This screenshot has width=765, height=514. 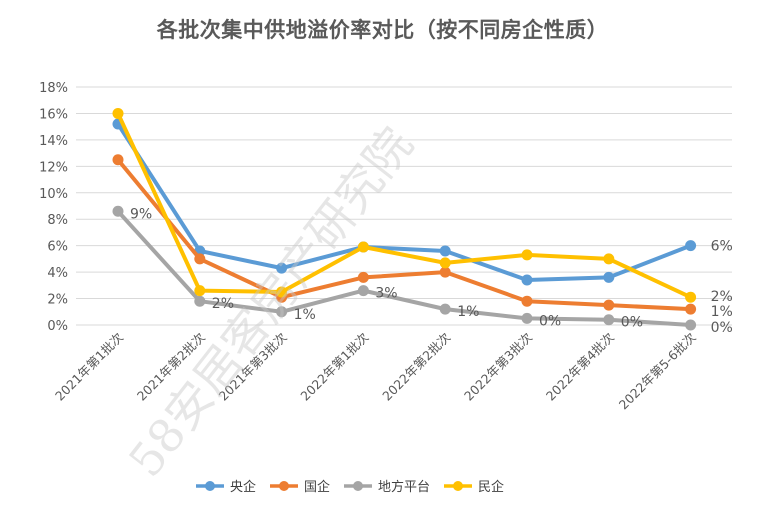 I want to click on y-axis-ticks: 0% 2% 4% 6% 8% 10% 12% 14% 16% 18%, so click(x=53, y=207).